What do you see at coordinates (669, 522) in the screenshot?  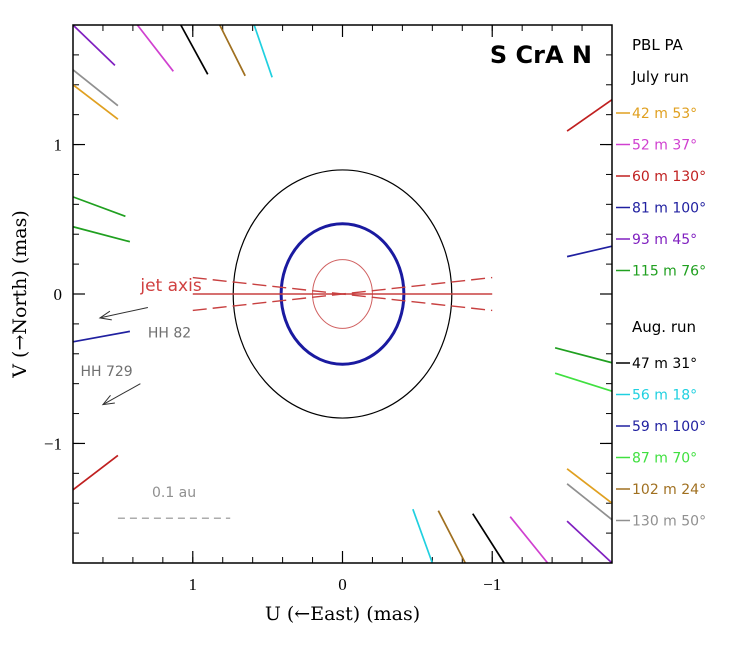 I see `legend-entry: 130 m 50°` at bounding box center [669, 522].